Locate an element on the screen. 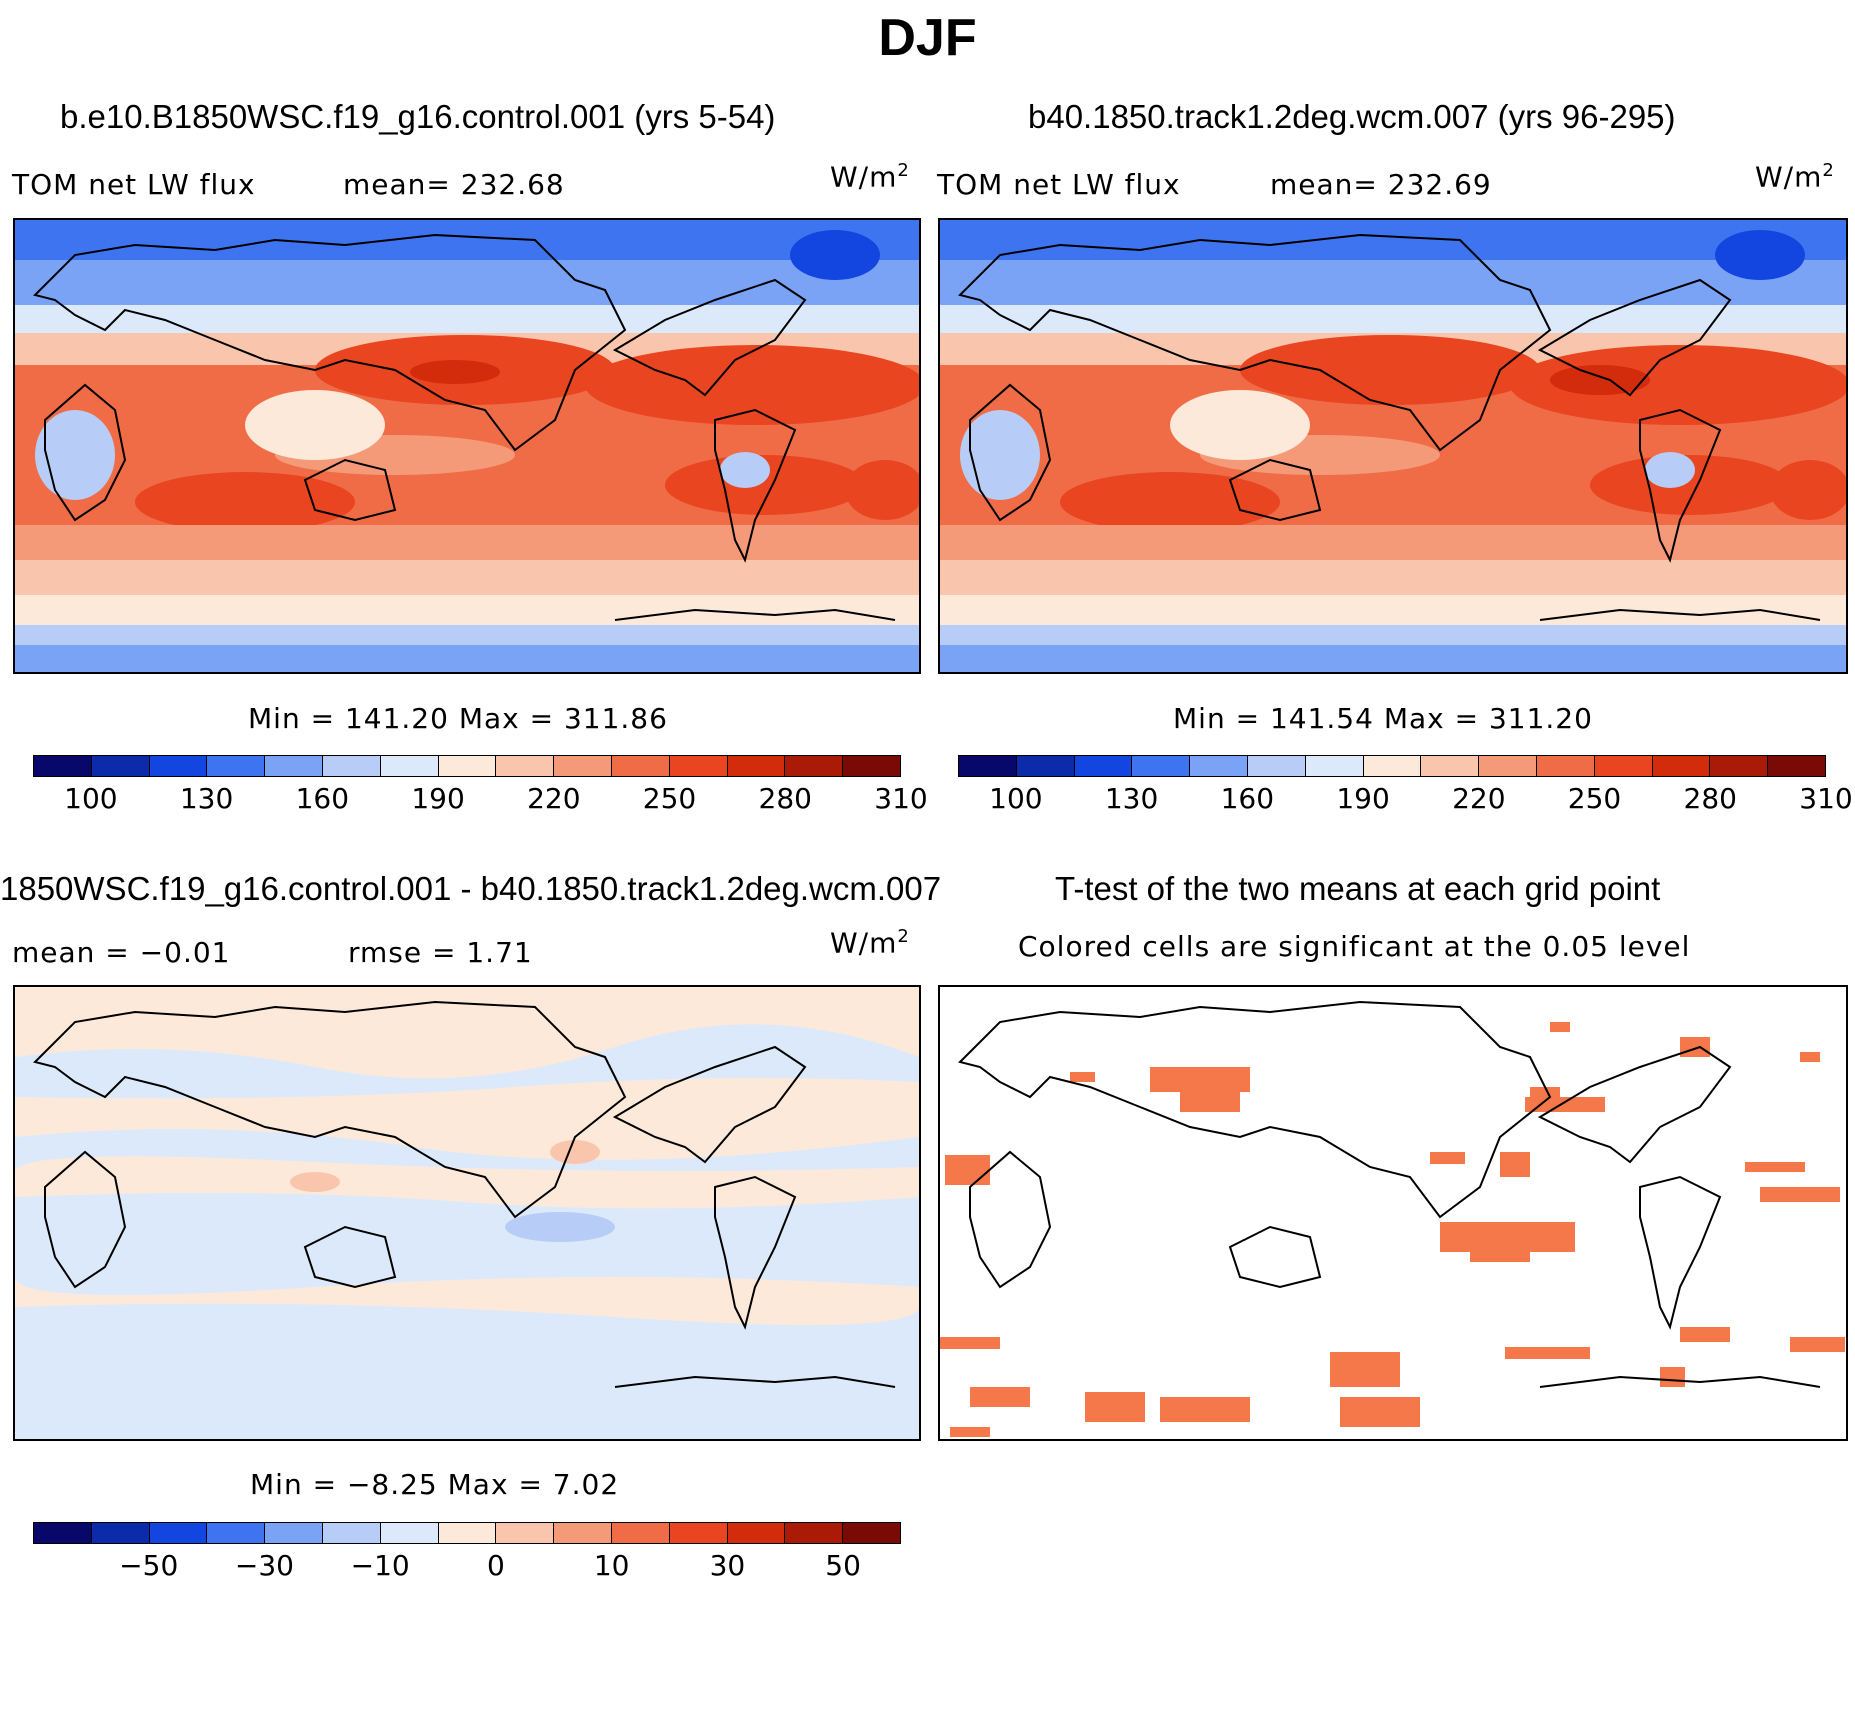 This screenshot has width=1855, height=1710. colorbar-b-ticks: 100 130 160 190 220 250 280 310 is located at coordinates (1405, 802).